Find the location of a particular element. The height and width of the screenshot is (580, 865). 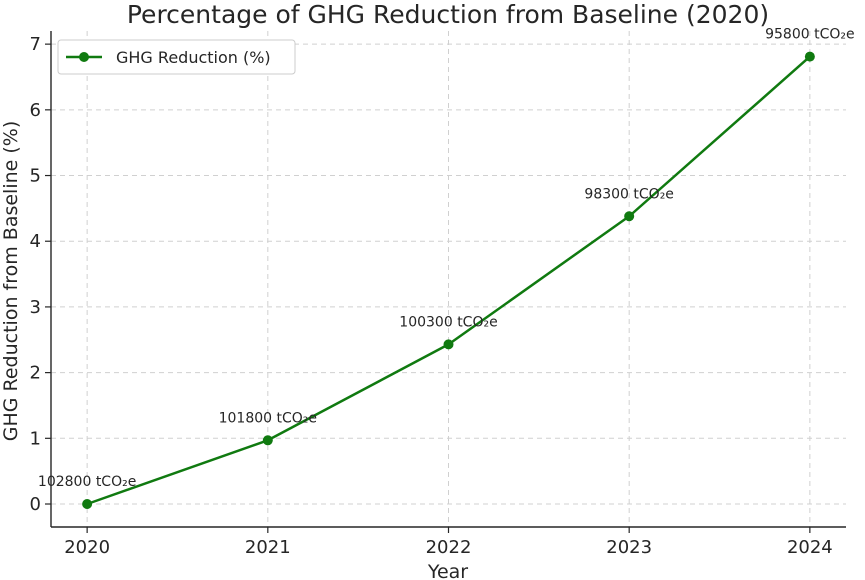

data-label: 98300 tCO₂e is located at coordinates (629, 194).